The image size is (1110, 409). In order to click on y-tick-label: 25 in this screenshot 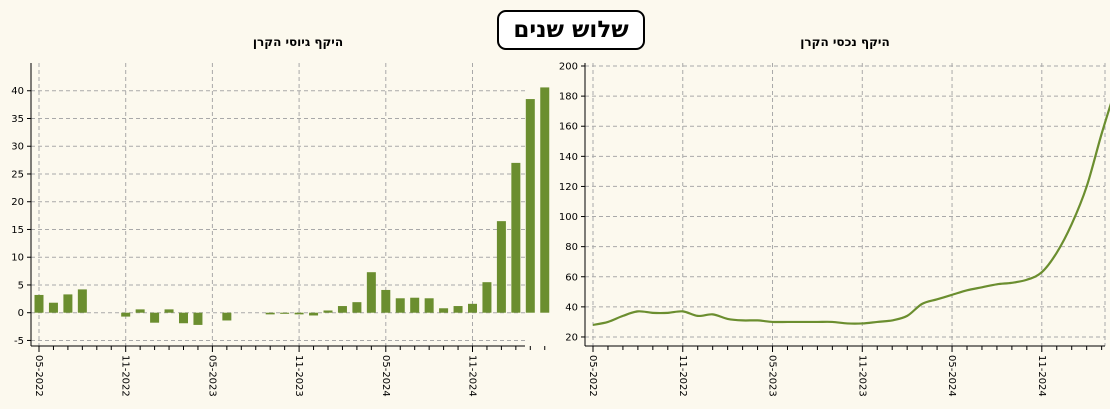, I will do `click(17, 174)`.